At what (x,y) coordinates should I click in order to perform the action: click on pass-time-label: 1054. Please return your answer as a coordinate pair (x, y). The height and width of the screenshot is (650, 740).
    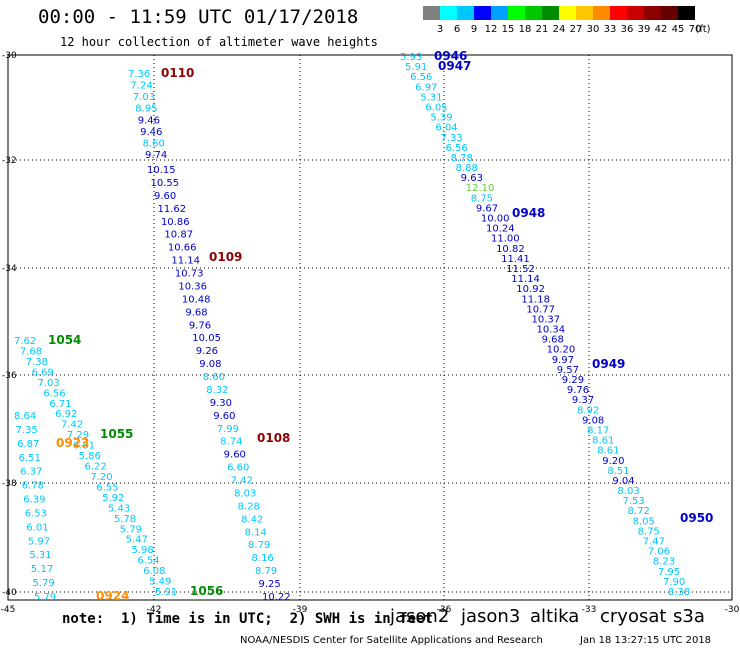
    Looking at the image, I should click on (64, 340).